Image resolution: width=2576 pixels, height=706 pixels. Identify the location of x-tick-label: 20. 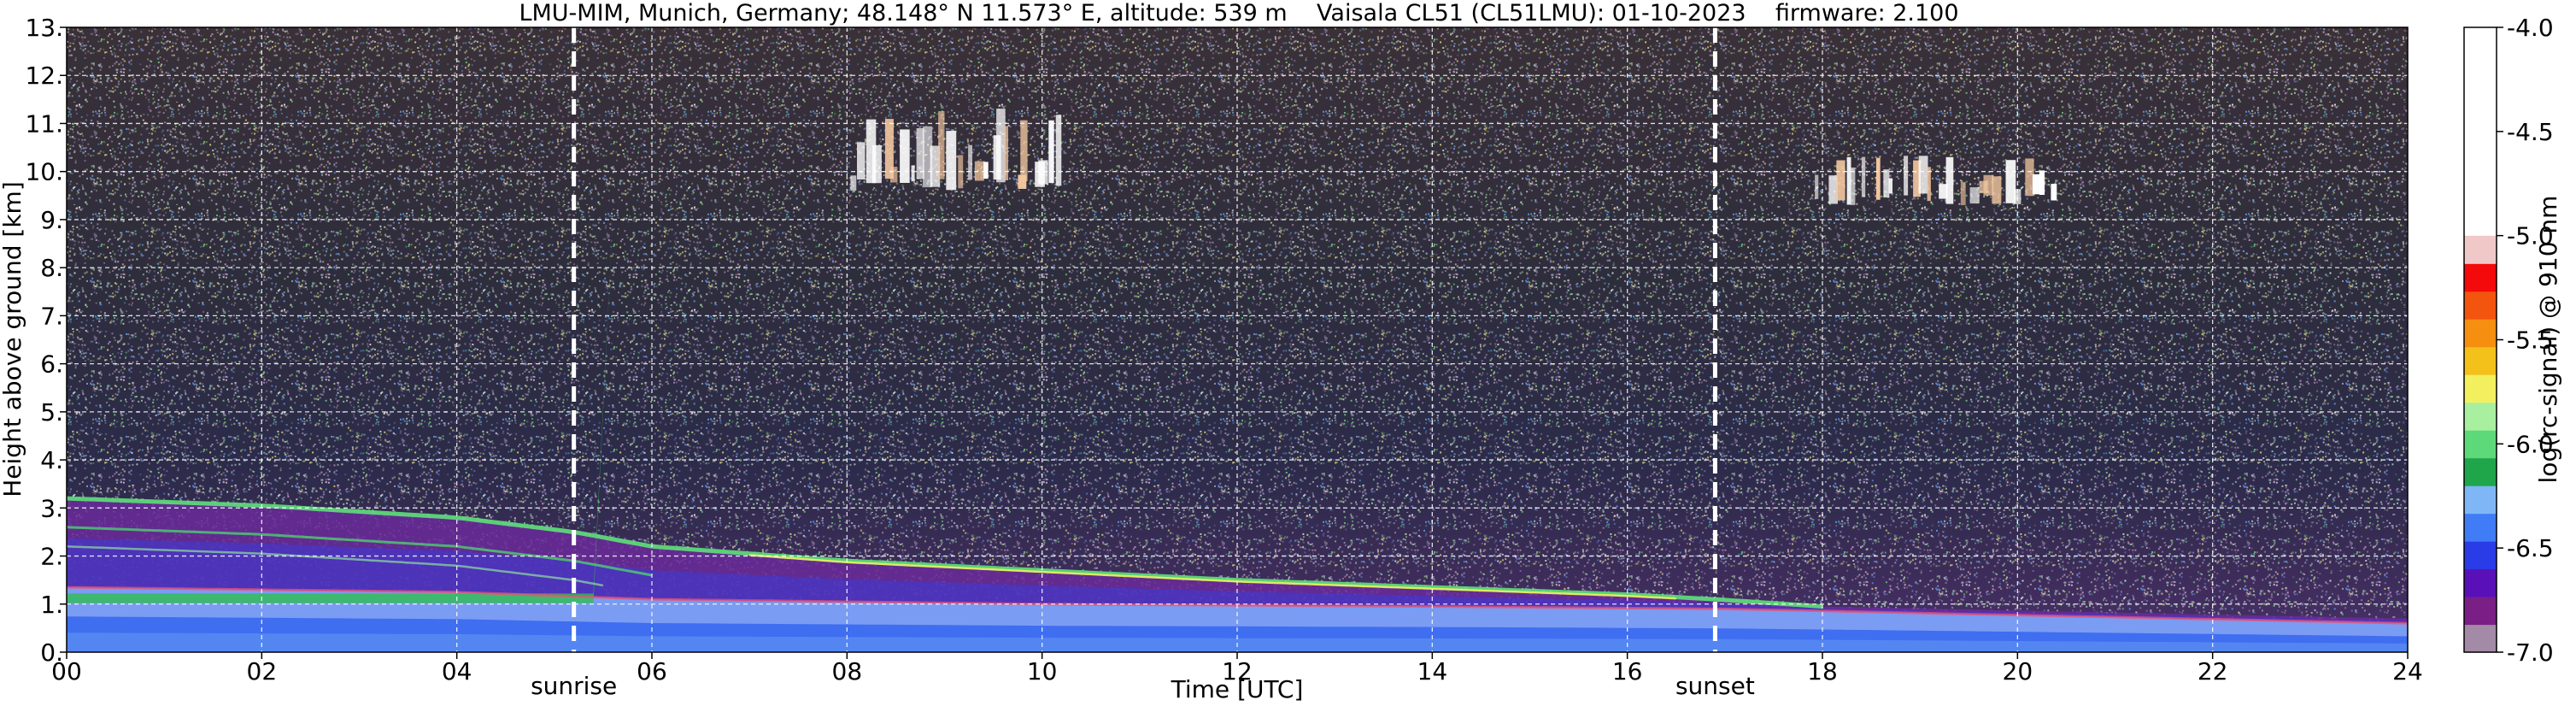
(2018, 671).